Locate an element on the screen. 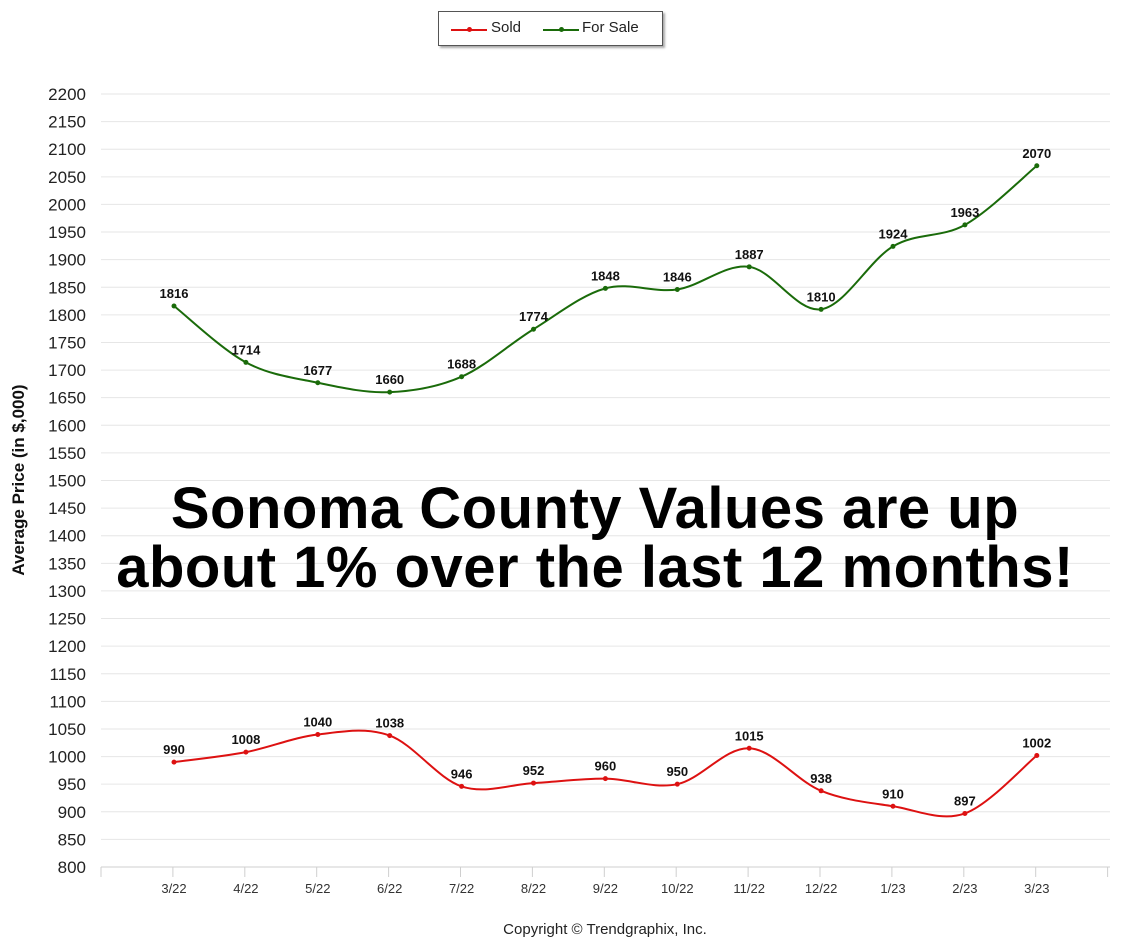 The width and height of the screenshot is (1127, 945). y-tick-label: 1700 is located at coordinates (67, 370).